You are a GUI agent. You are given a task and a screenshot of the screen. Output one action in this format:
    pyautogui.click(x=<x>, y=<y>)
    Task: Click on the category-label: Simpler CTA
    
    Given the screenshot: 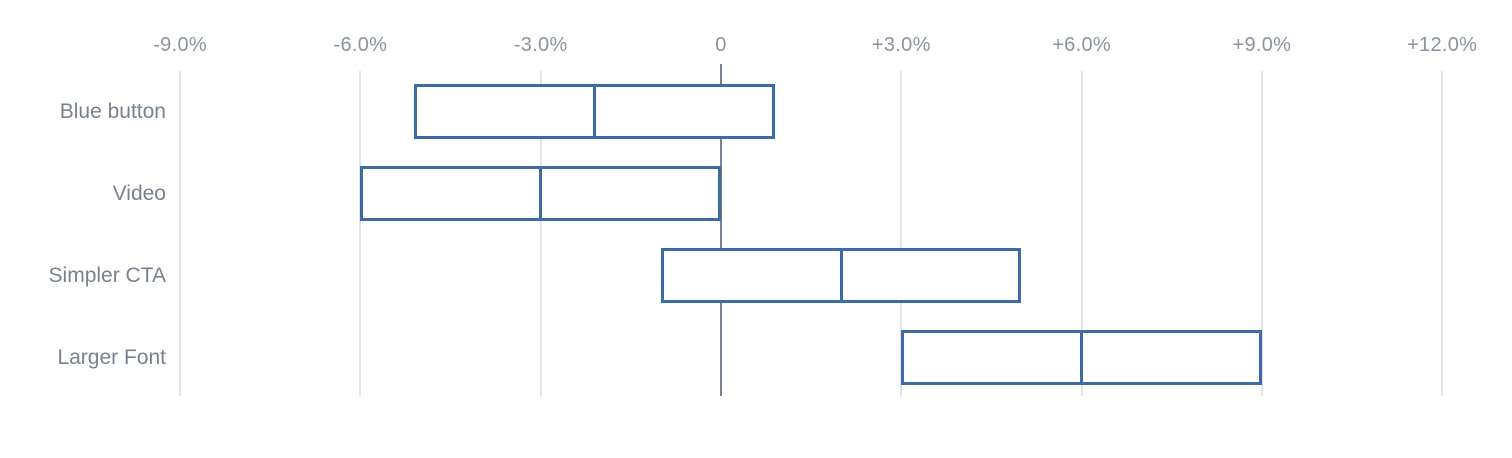 What is the action you would take?
    pyautogui.click(x=107, y=275)
    